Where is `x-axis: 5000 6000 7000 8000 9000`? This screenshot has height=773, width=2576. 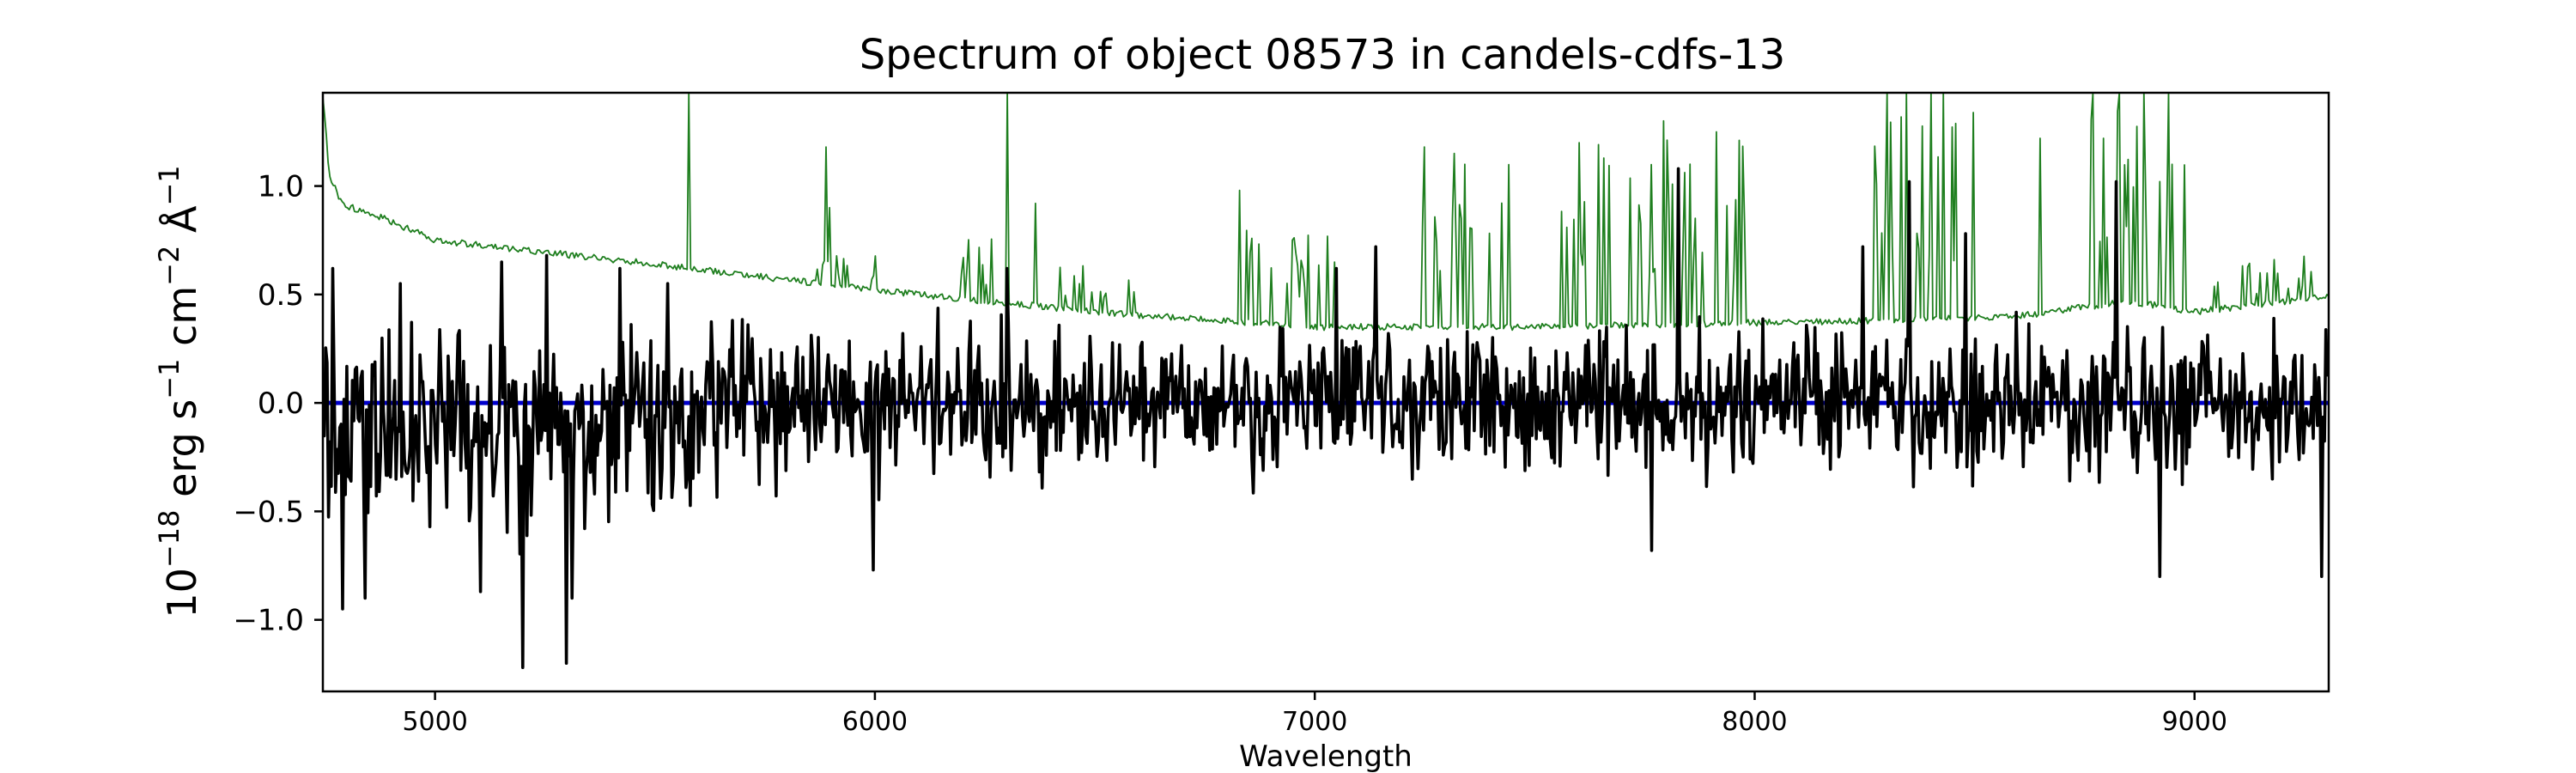
x-axis: 5000 6000 7000 8000 9000 is located at coordinates (1314, 714).